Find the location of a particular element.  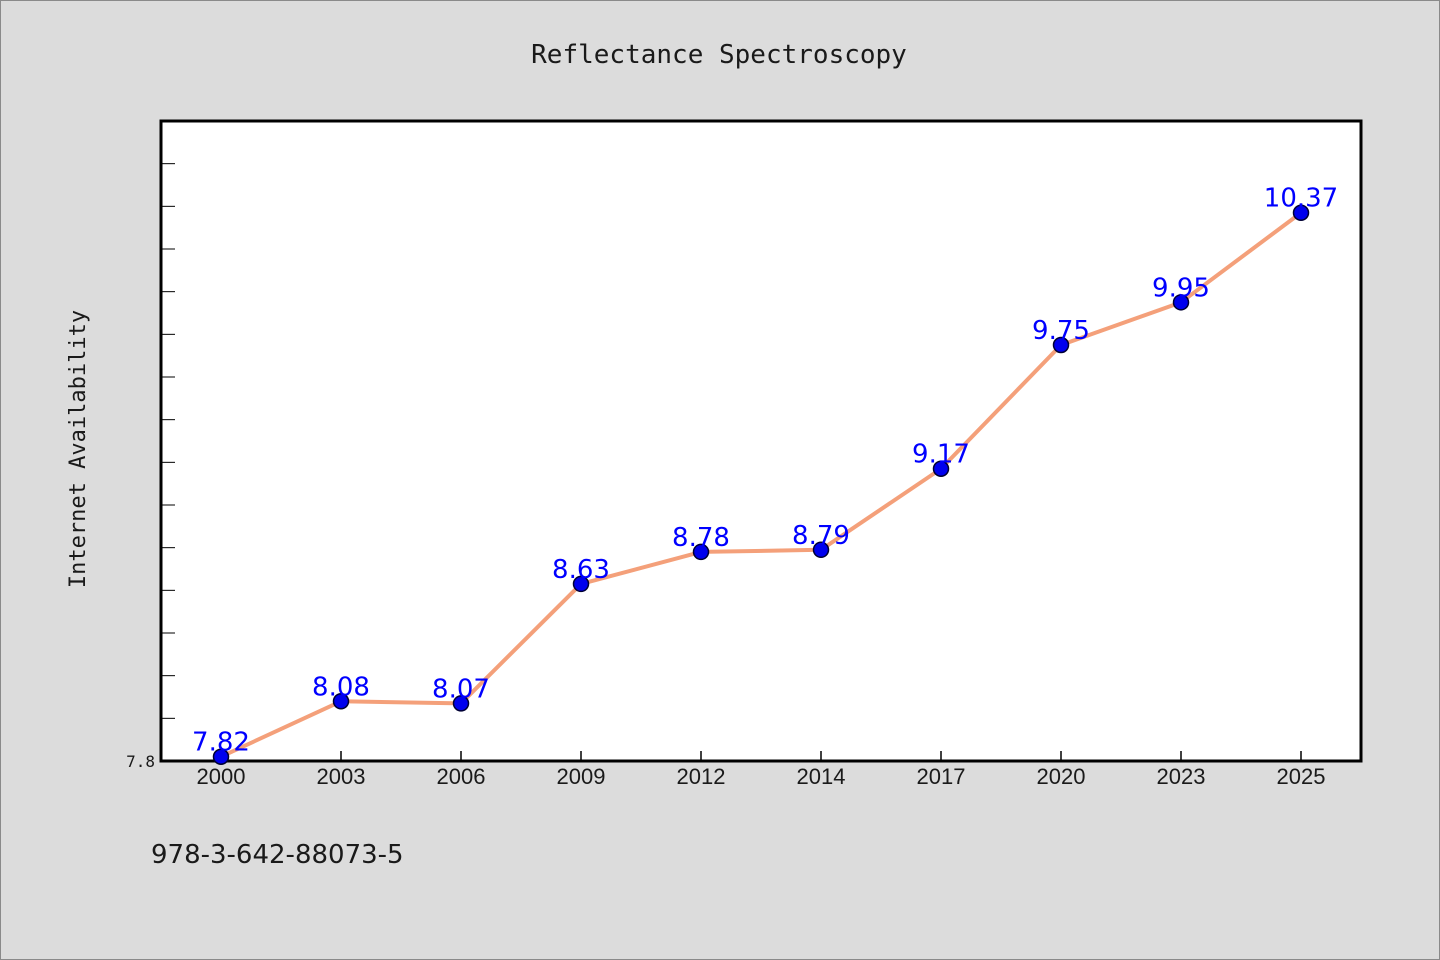

data-label: 8.79 is located at coordinates (821, 536).